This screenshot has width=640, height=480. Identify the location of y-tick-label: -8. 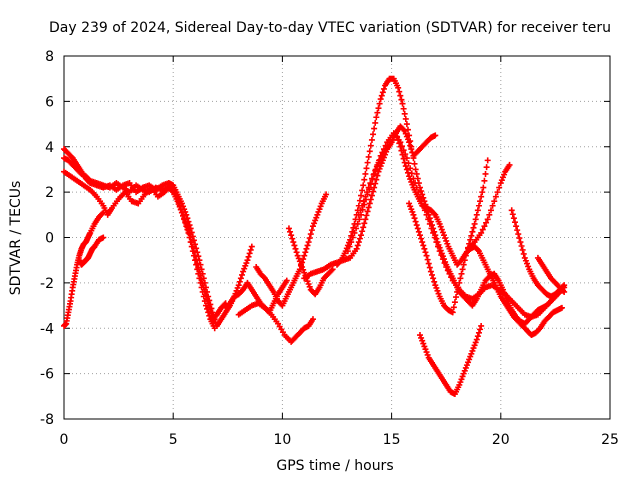
(47, 420).